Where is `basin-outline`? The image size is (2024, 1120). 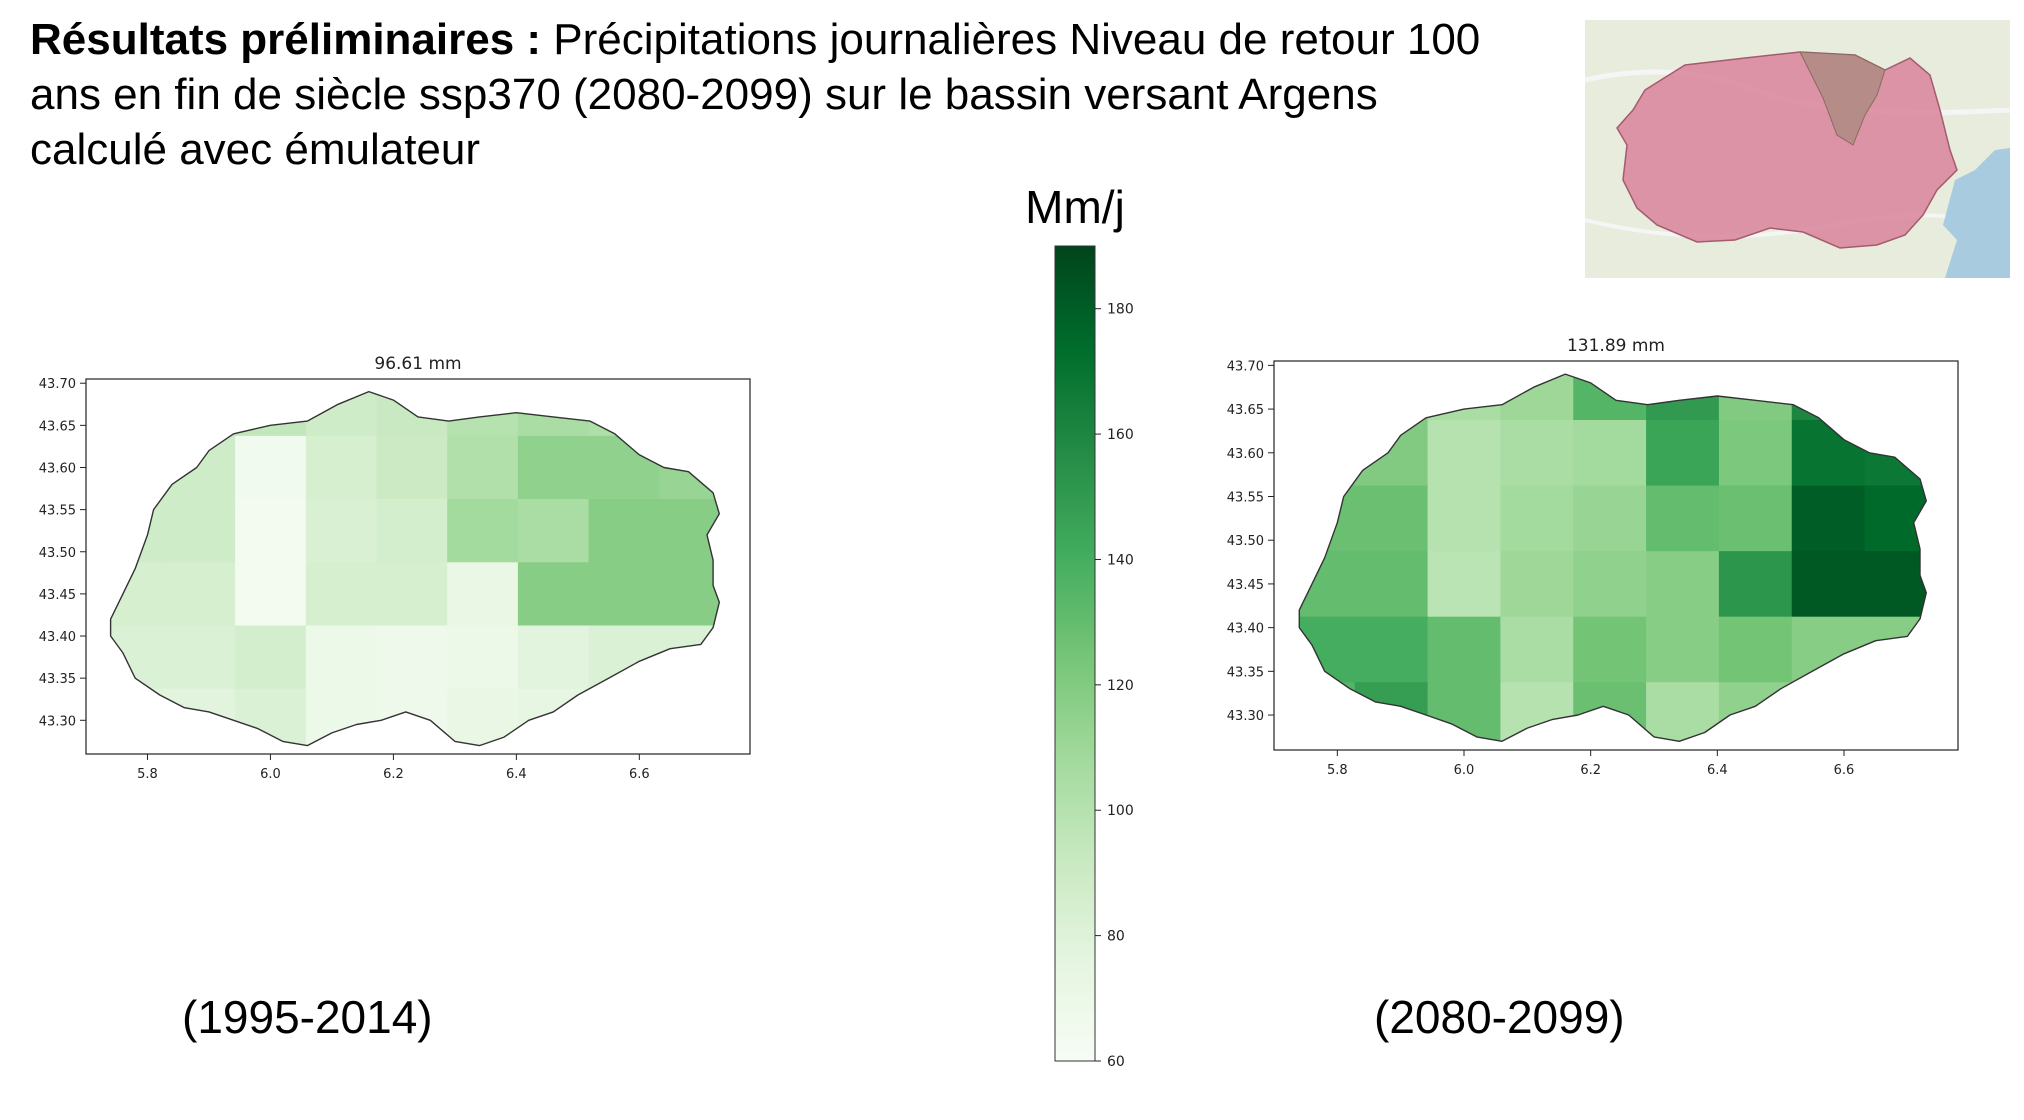
basin-outline is located at coordinates (414, 568).